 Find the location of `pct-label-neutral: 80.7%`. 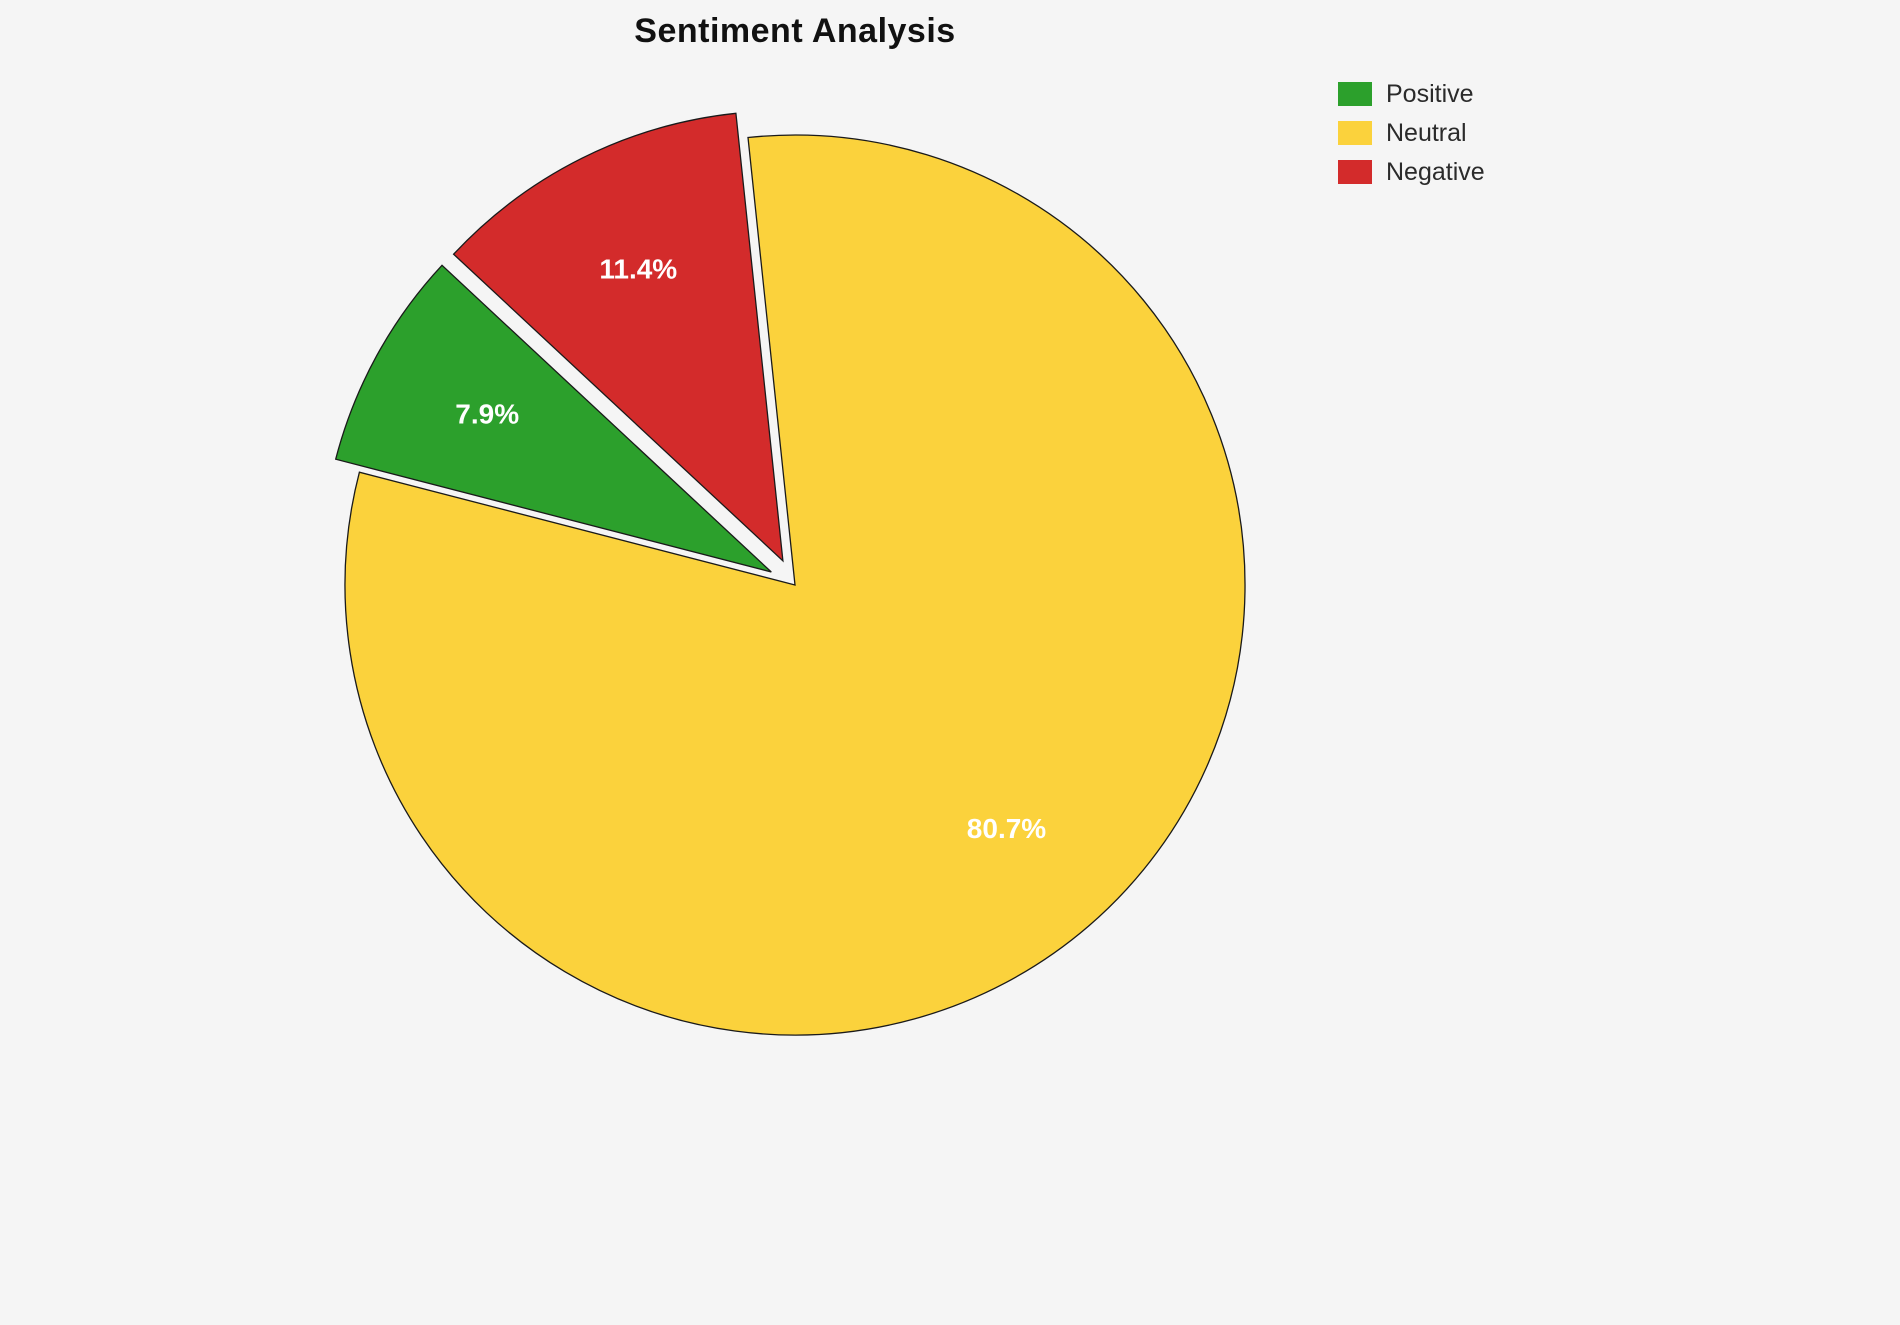

pct-label-neutral: 80.7% is located at coordinates (1006, 828).